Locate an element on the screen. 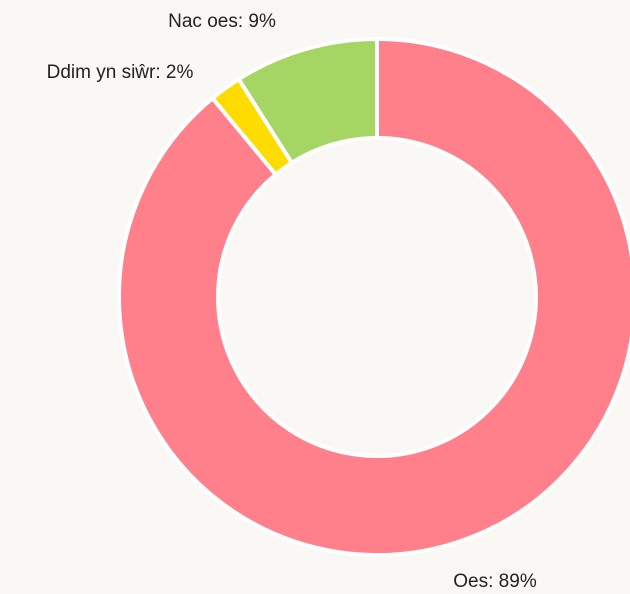  slice-label: Oes: 89% is located at coordinates (495, 581).